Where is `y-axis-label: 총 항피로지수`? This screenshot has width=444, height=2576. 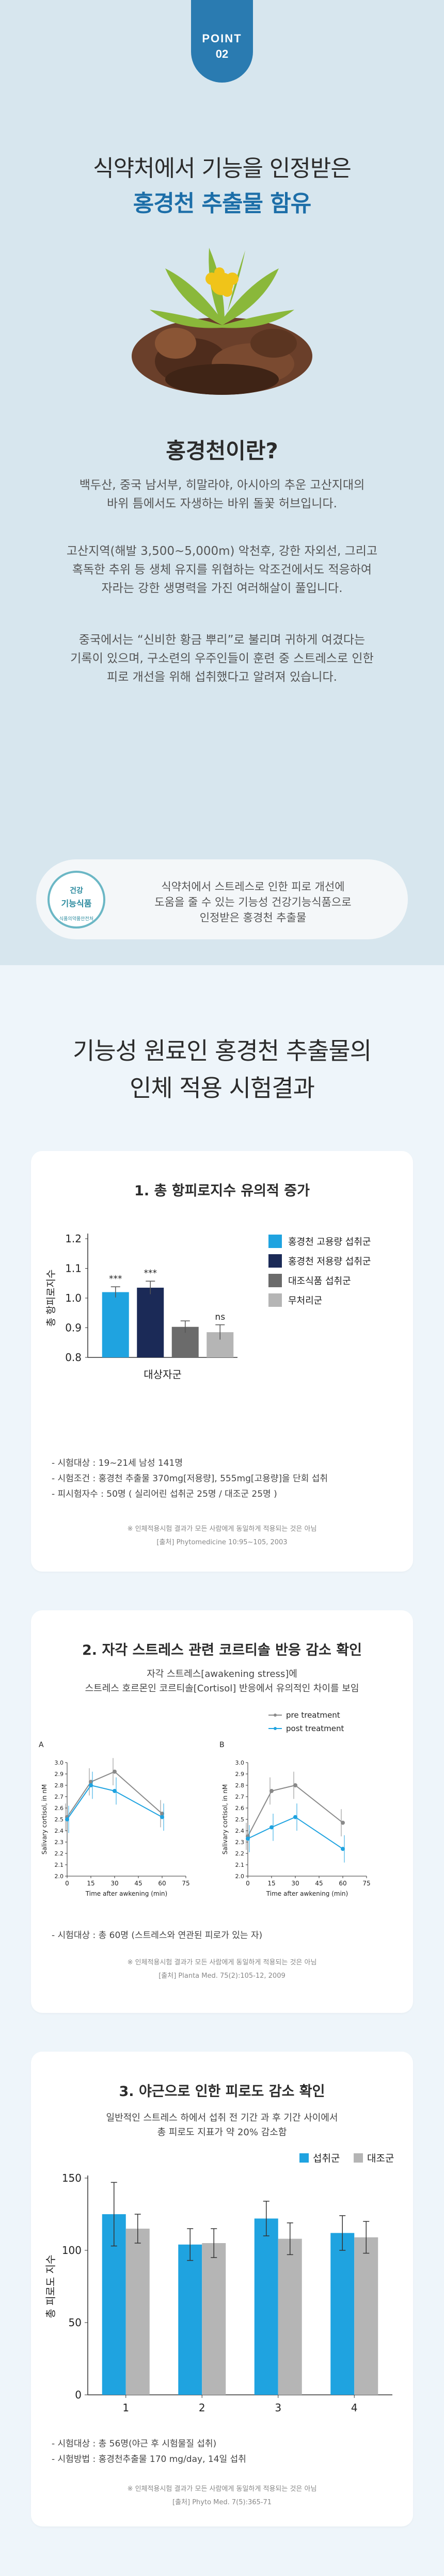
y-axis-label: 총 항피로지수 is located at coordinates (51, 1298).